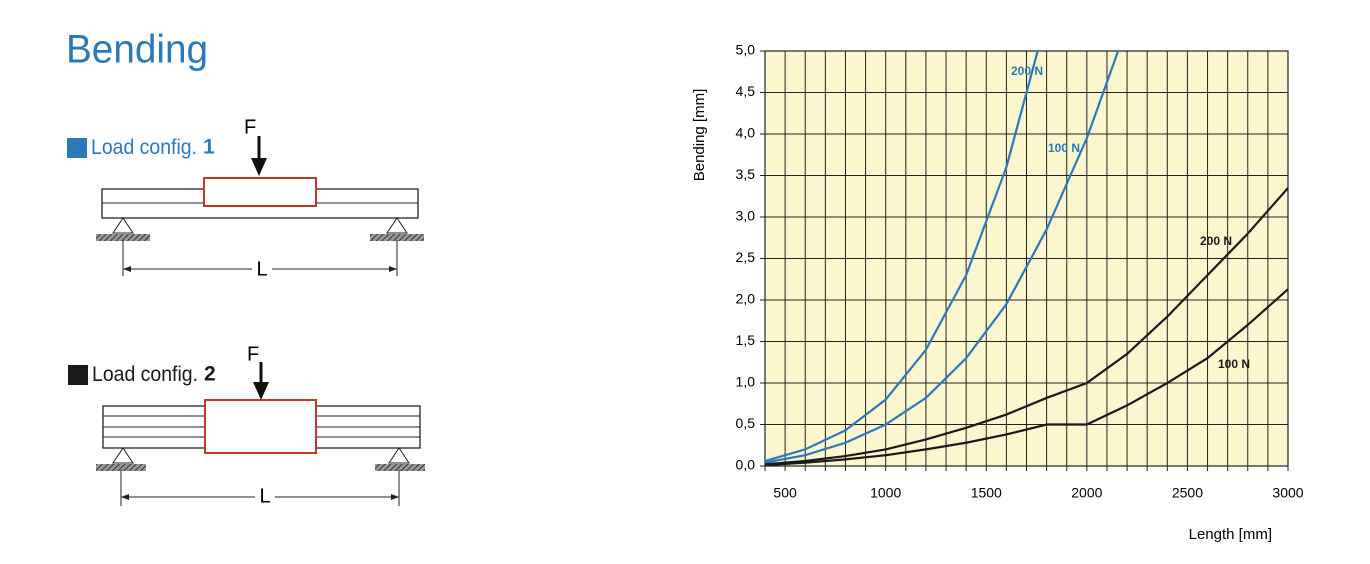 This screenshot has height=564, width=1370. I want to click on x-tick-label: 2500, so click(1187, 493).